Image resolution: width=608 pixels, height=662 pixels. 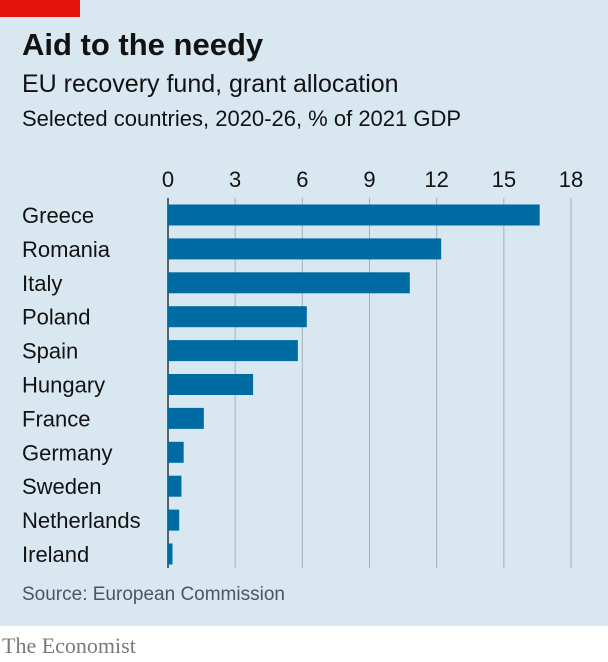 I want to click on bar-hungary, so click(x=211, y=384).